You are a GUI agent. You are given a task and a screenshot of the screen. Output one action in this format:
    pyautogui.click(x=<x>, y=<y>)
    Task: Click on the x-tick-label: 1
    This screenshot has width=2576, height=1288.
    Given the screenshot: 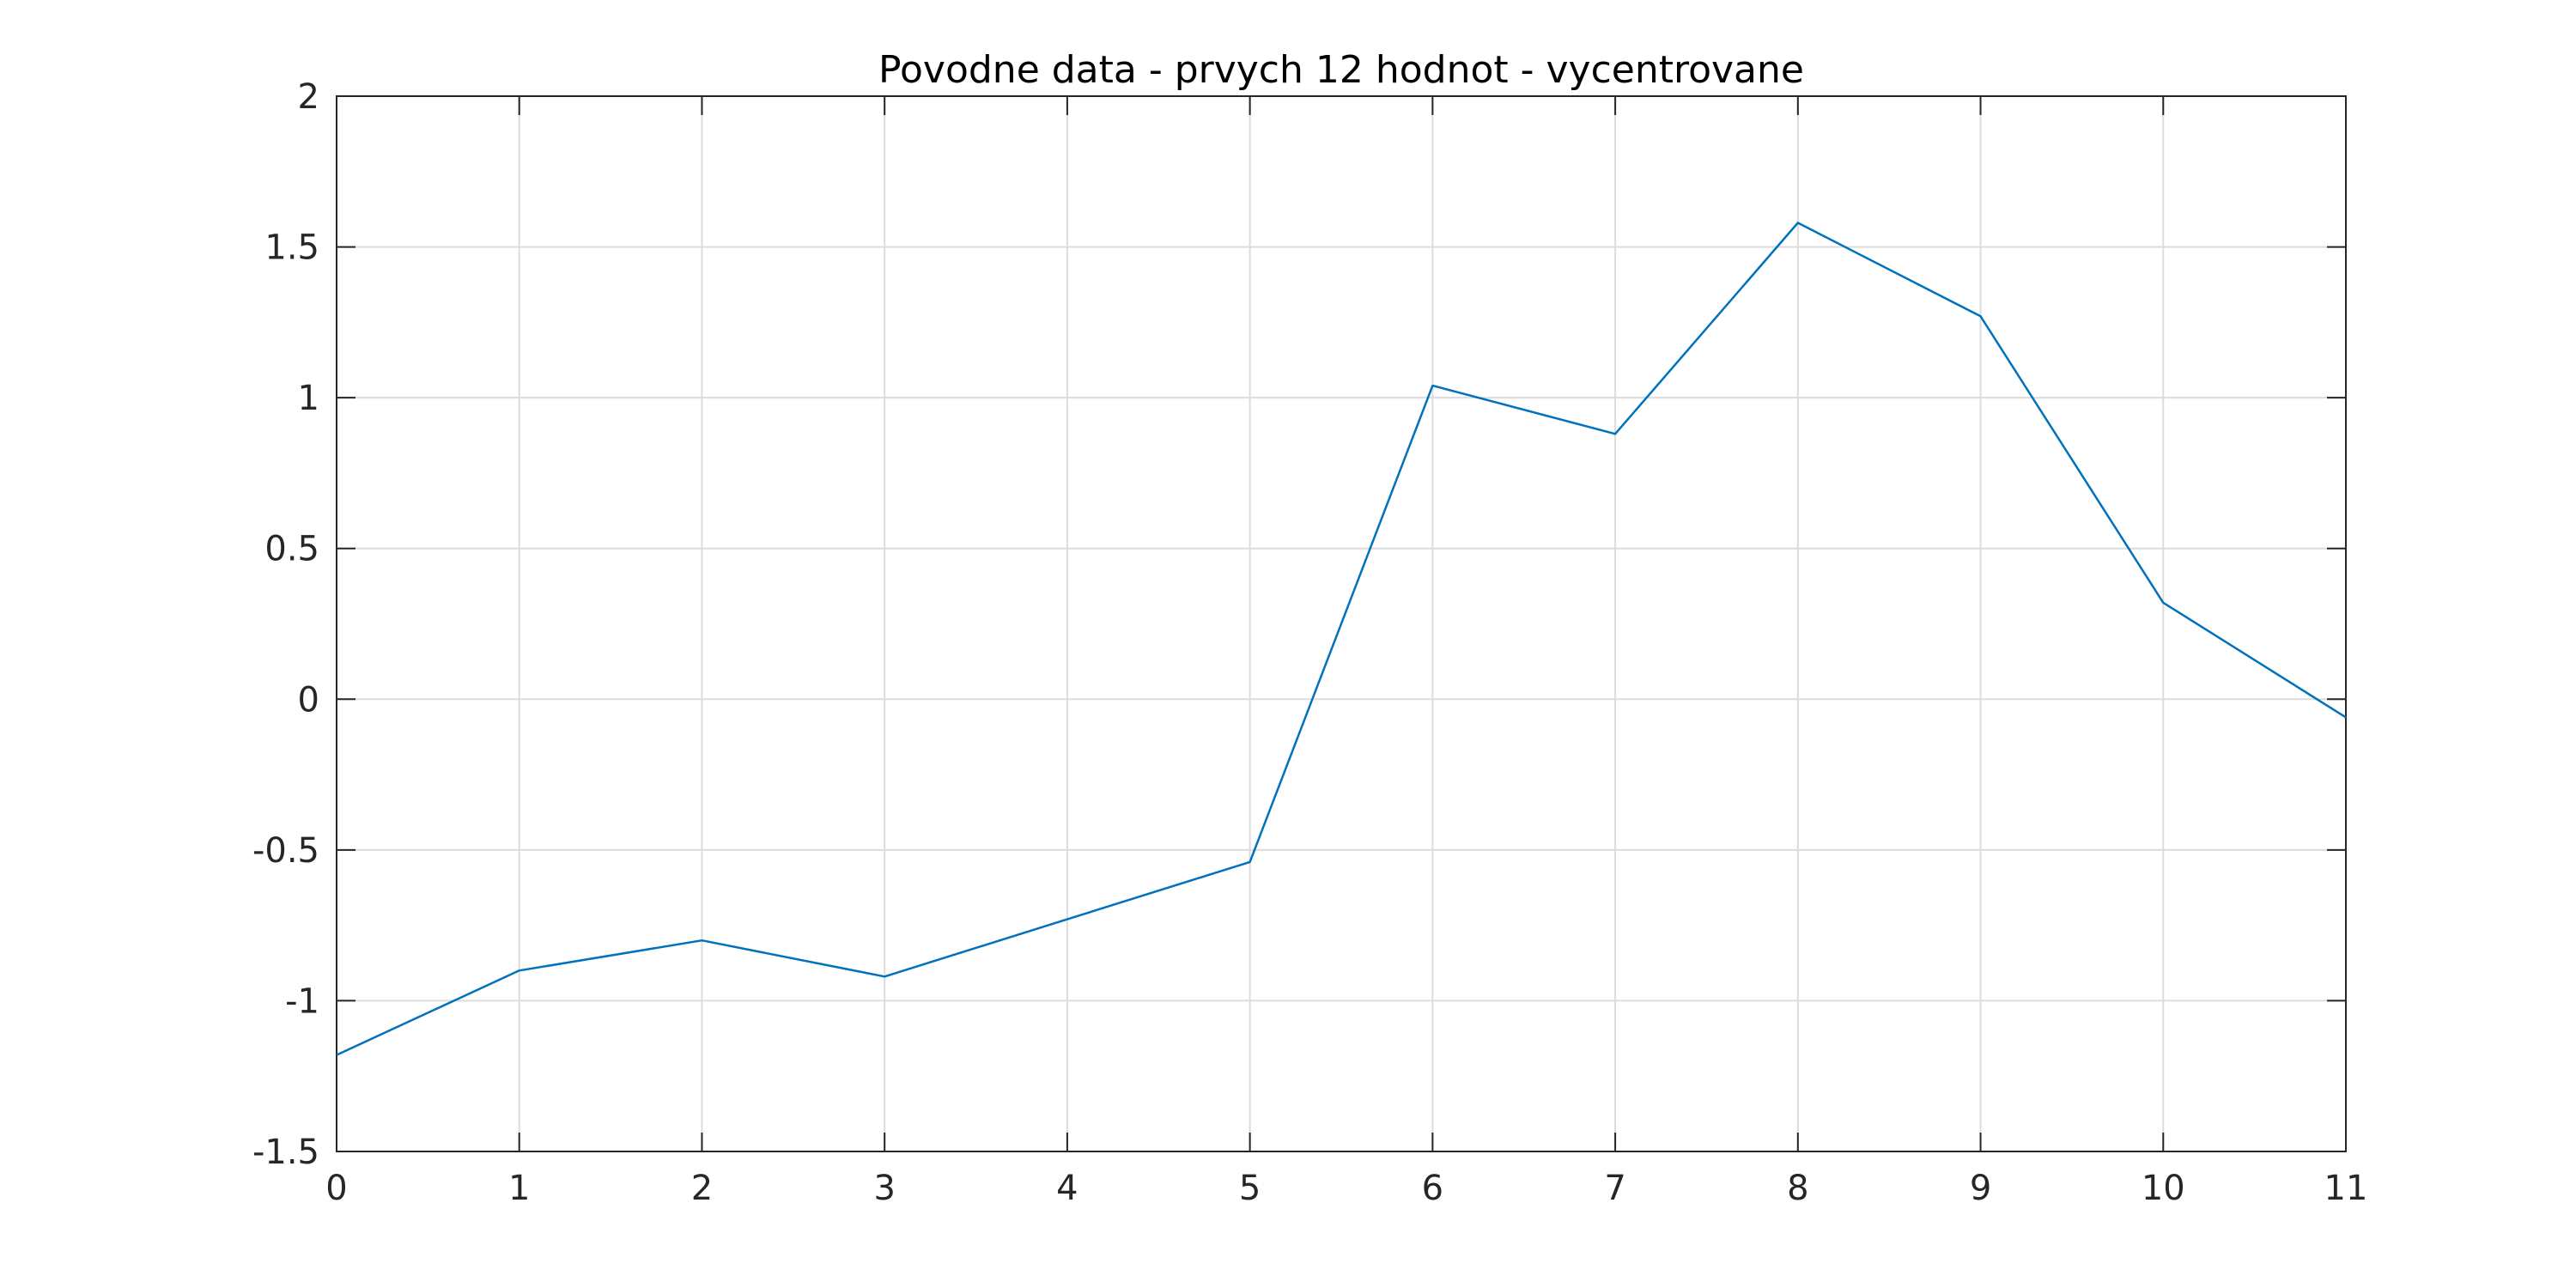 What is the action you would take?
    pyautogui.click(x=519, y=1188)
    